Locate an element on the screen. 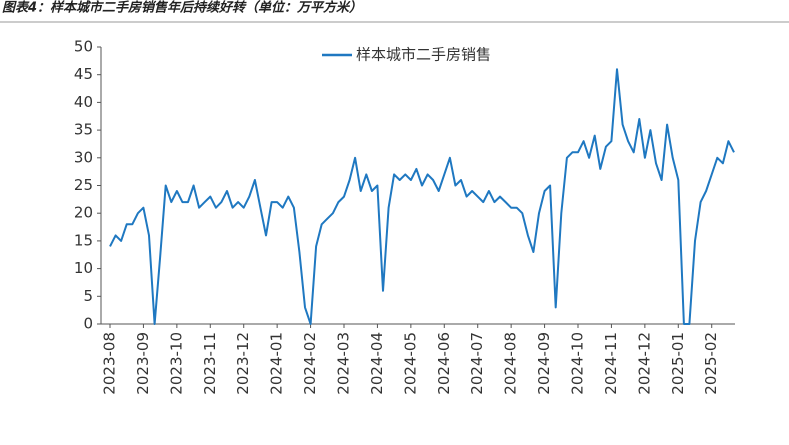 This screenshot has width=789, height=445. x-tick-label: 2025-02 is located at coordinates (711, 363).